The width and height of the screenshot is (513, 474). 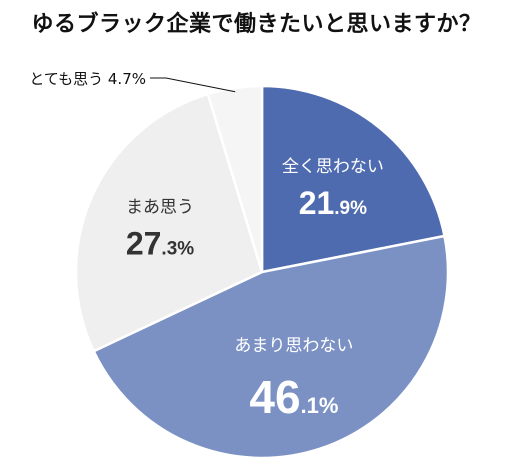 I want to click on chart-title: ゆるブラック企業で働きたいと思いますか？, so click(x=256, y=24).